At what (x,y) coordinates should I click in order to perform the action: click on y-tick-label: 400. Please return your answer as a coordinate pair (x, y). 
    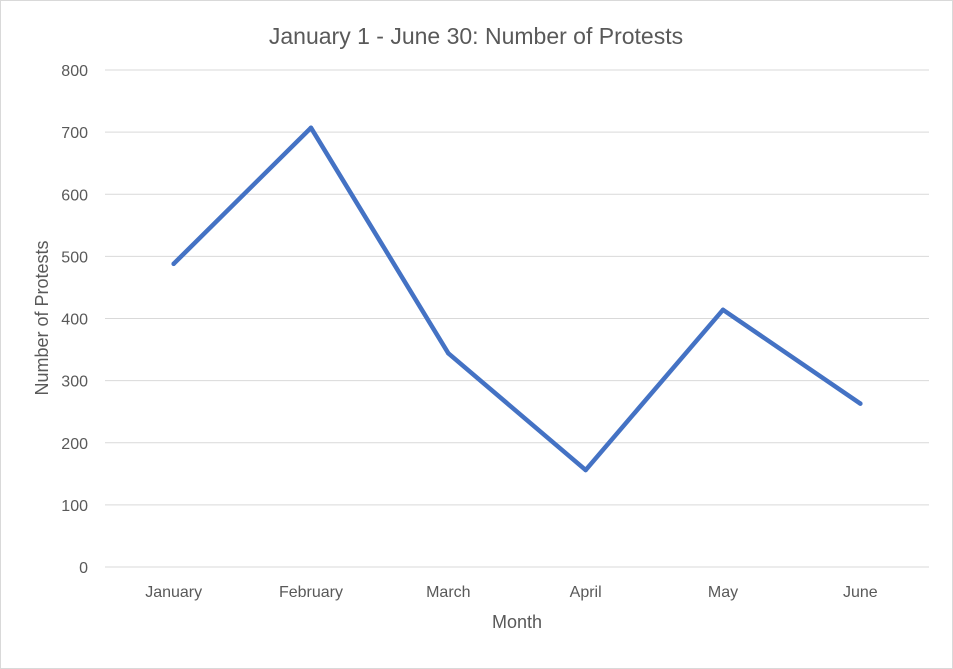
    Looking at the image, I should click on (74, 320).